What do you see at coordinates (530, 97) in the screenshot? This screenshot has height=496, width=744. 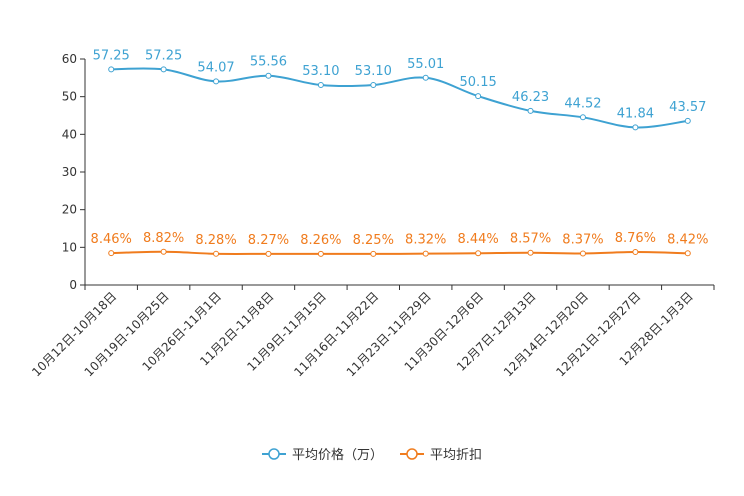 I see `data-label: 46.23` at bounding box center [530, 97].